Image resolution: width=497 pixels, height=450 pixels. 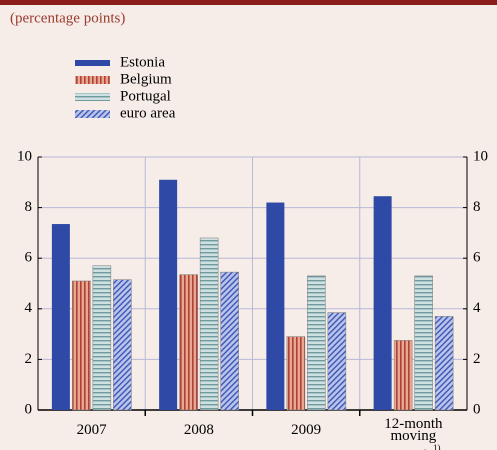 I want to click on x-tick-label: 2008, so click(x=198, y=430).